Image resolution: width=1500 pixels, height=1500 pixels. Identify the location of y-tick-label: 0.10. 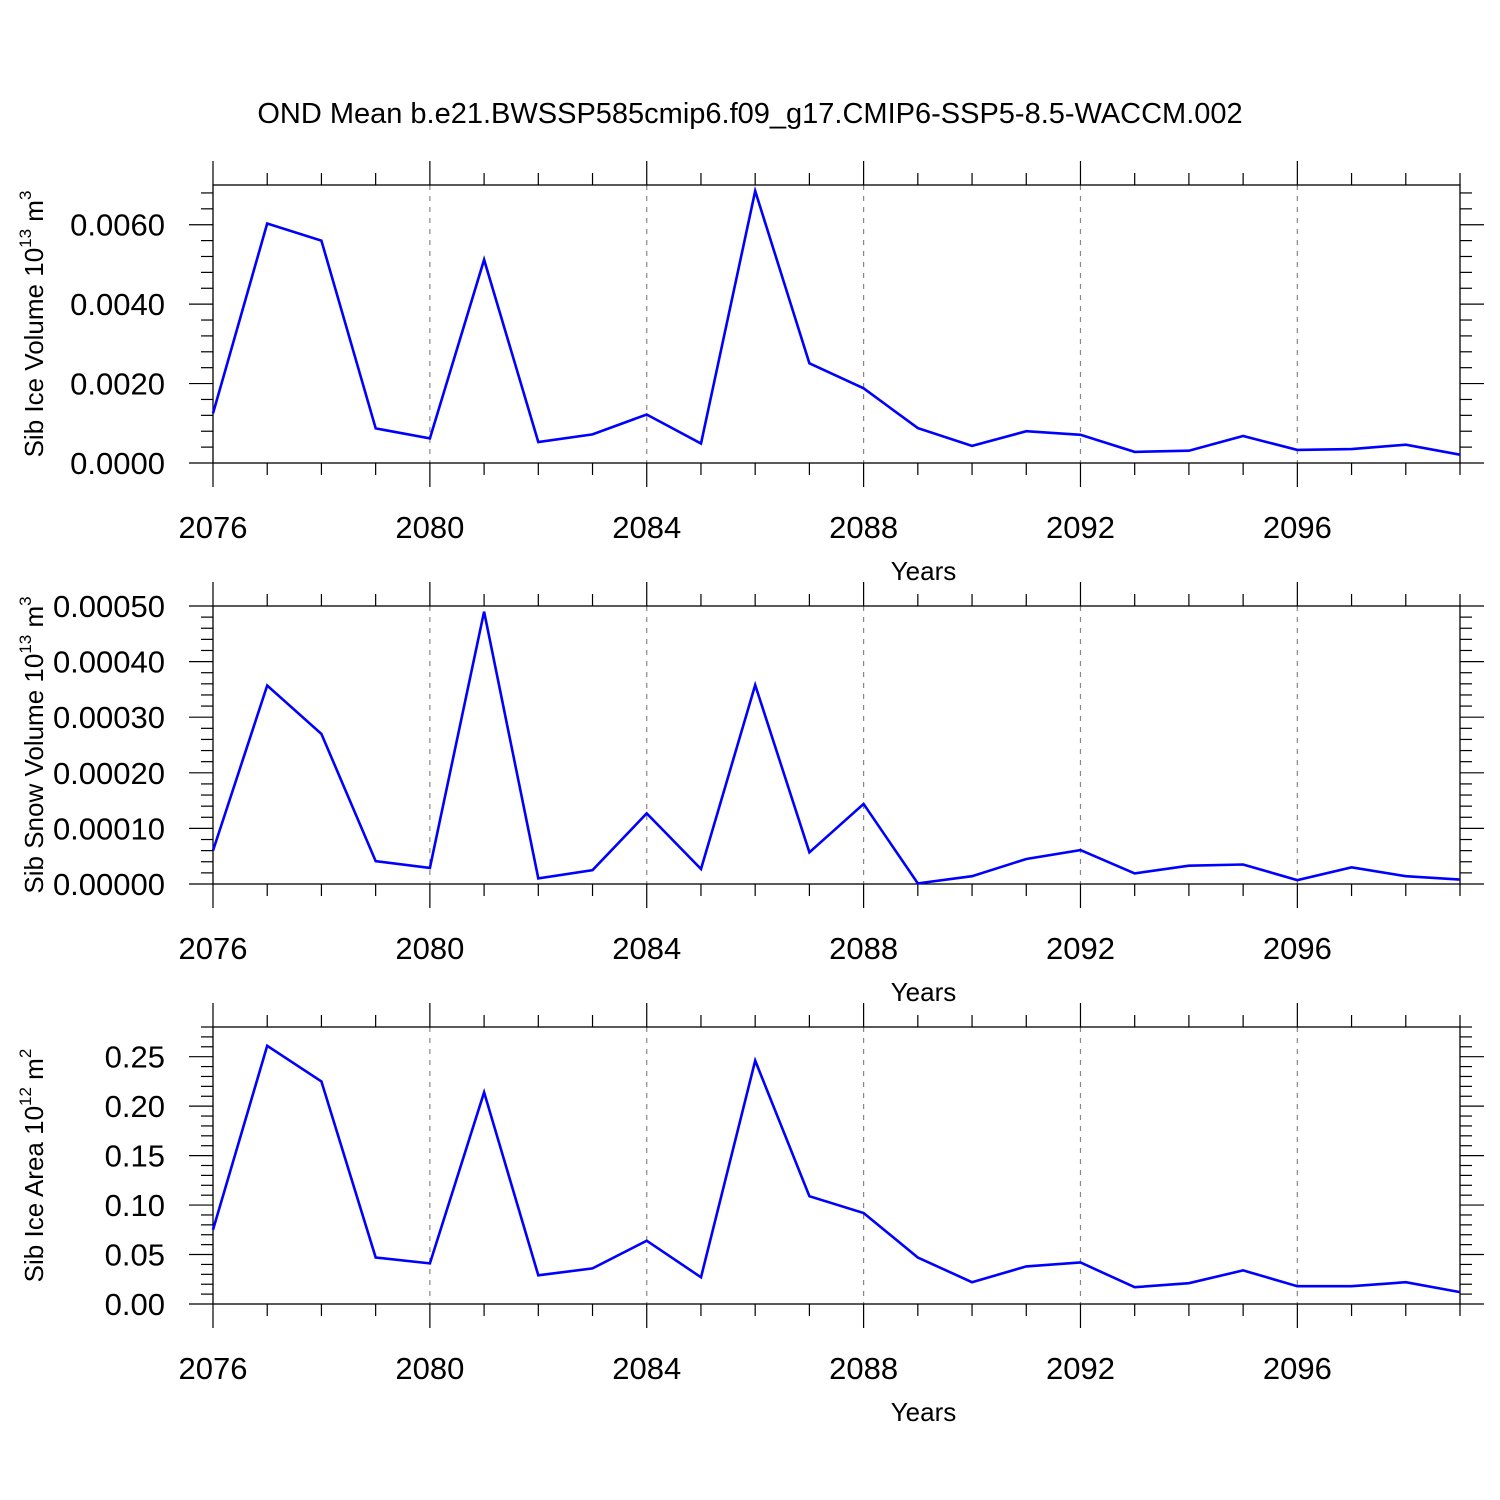
(135, 1205).